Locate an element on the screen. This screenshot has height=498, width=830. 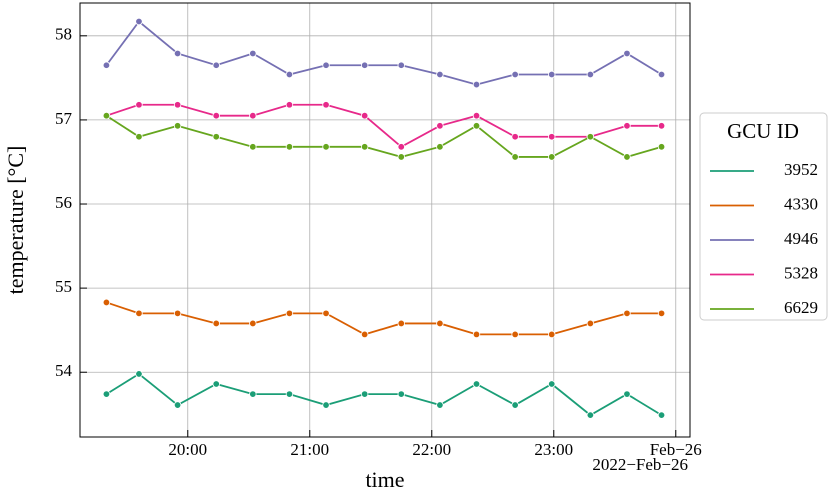
y-axis-label: temperature [°C] is located at coordinates (15, 220).